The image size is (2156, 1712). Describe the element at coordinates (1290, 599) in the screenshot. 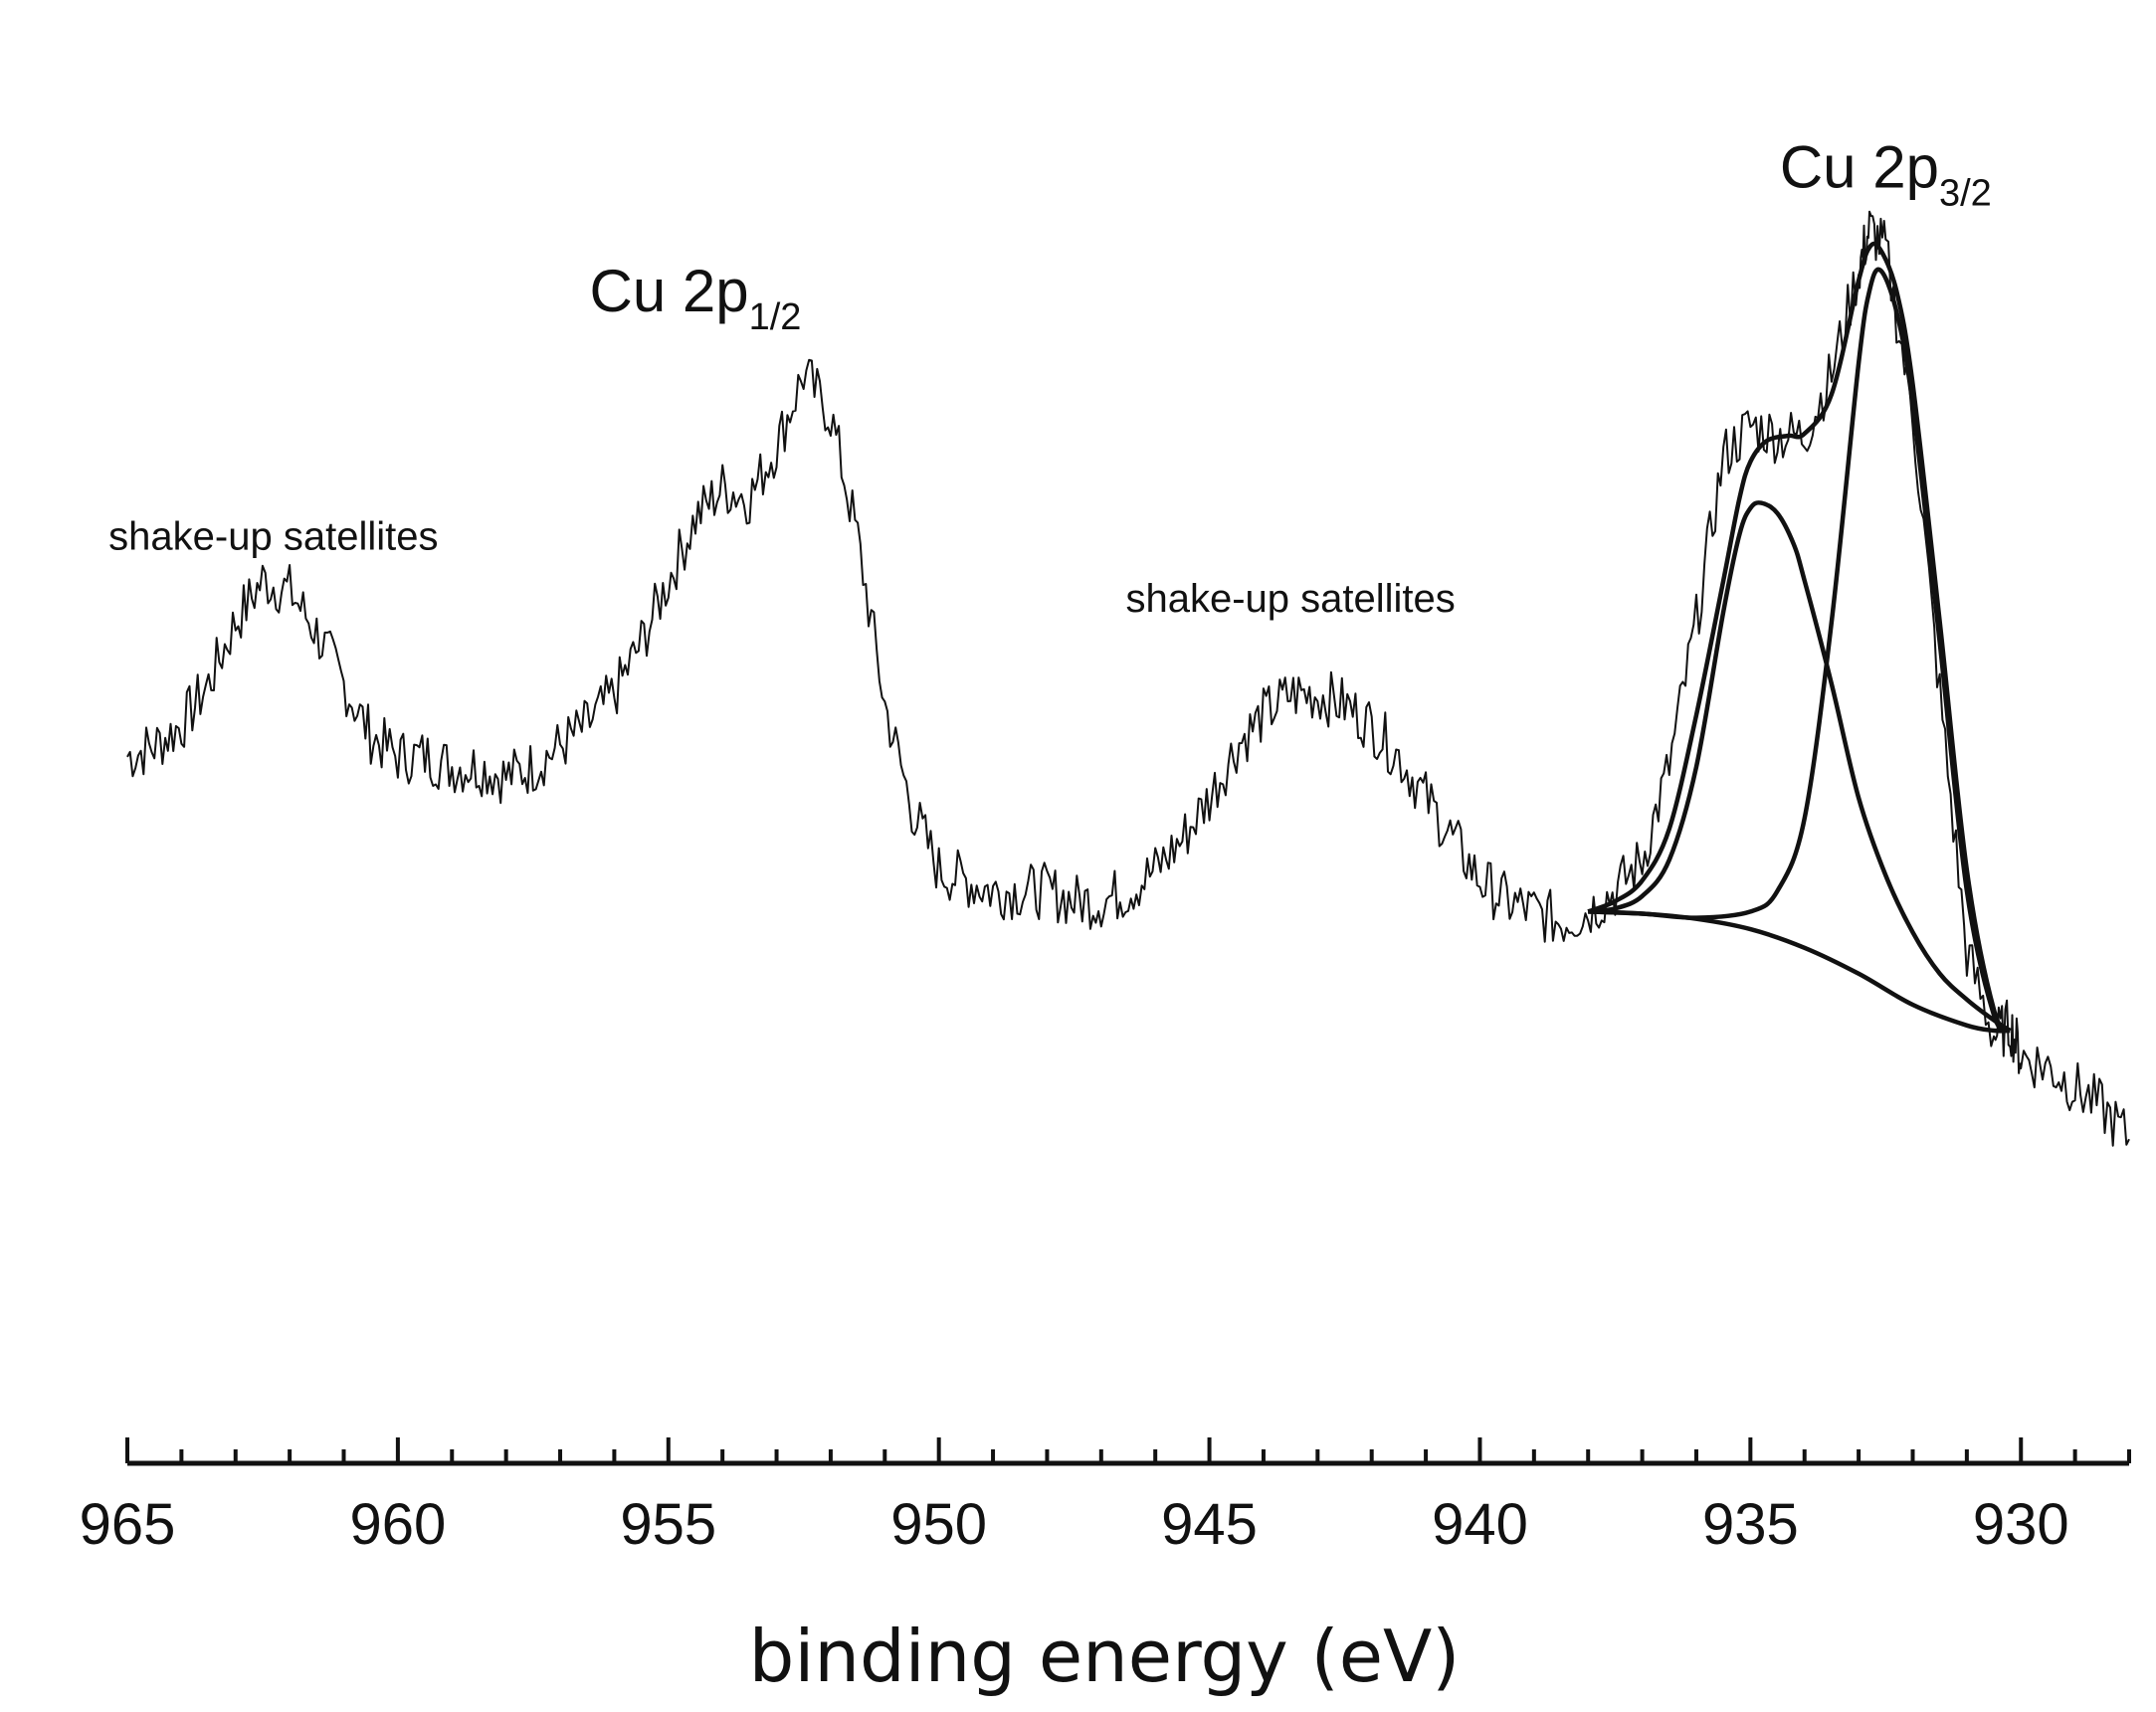

I see `label-sat-low: shake-up satellites` at that location.